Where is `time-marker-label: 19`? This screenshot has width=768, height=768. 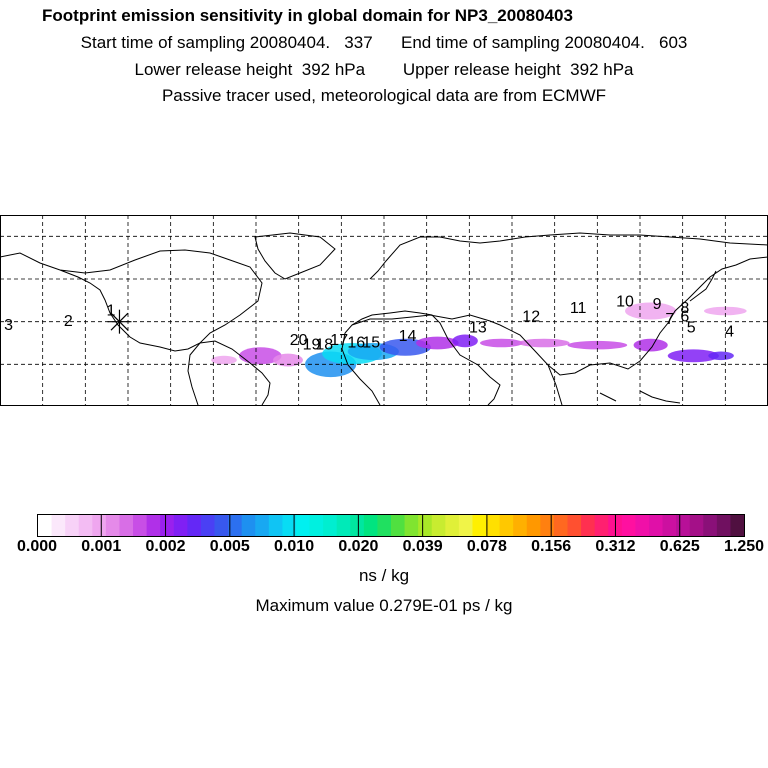 time-marker-label: 19 is located at coordinates (312, 344).